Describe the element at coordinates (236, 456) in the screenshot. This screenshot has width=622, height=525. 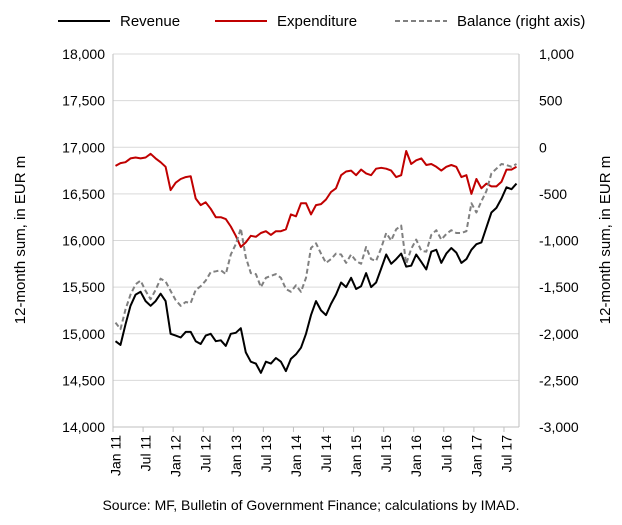
I see `x-tick-label: Jan 13` at that location.